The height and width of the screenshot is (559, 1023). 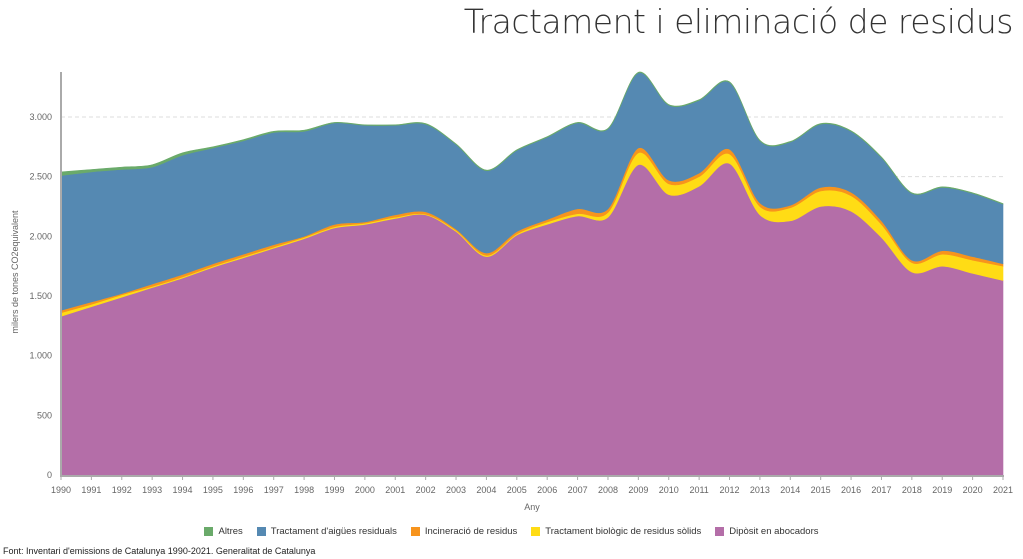 What do you see at coordinates (122, 490) in the screenshot?
I see `x-tick-label: 1992` at bounding box center [122, 490].